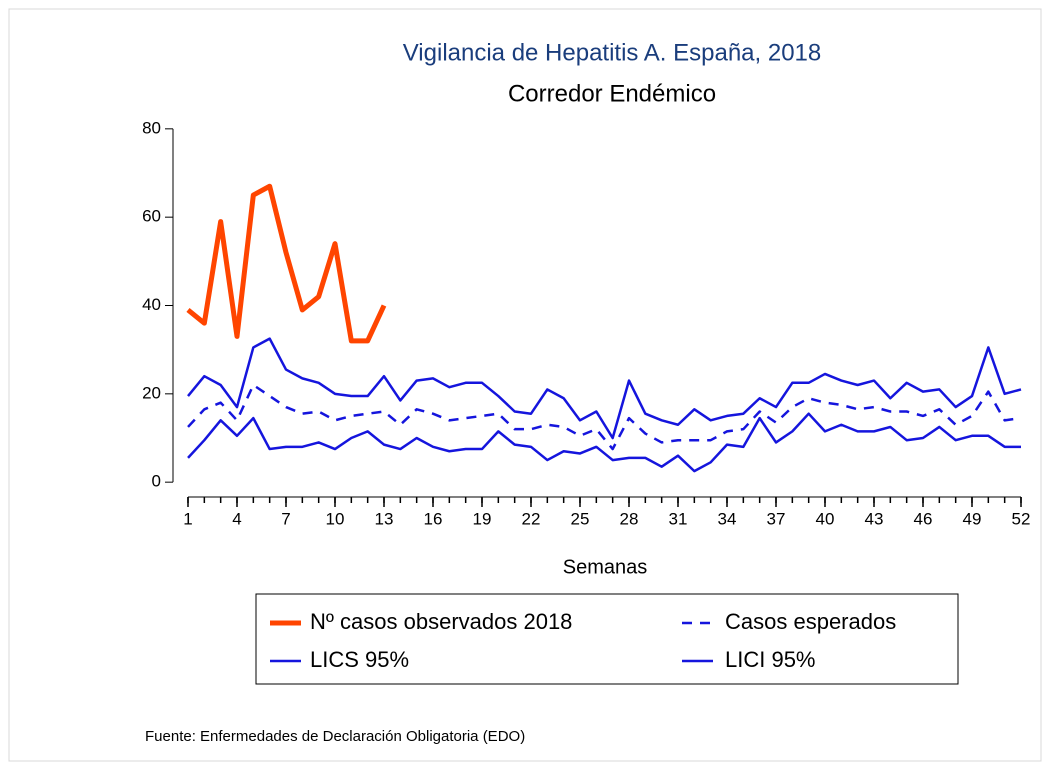 The height and width of the screenshot is (776, 1051). I want to click on x-tick-label: 13, so click(384, 518).